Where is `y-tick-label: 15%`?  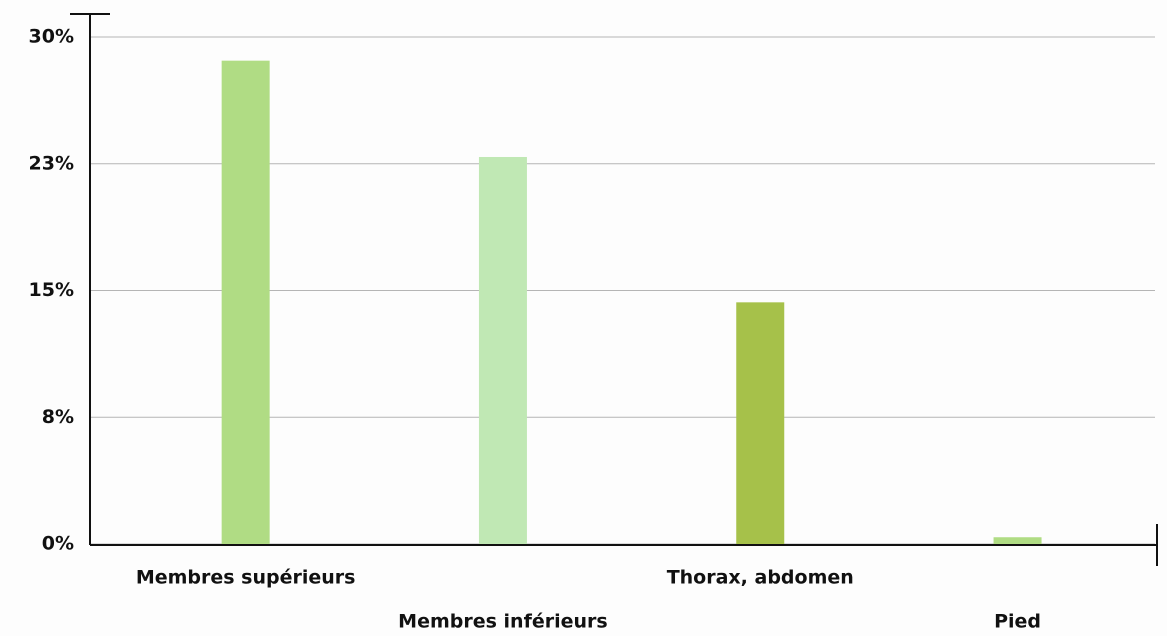
y-tick-label: 15% is located at coordinates (51, 290).